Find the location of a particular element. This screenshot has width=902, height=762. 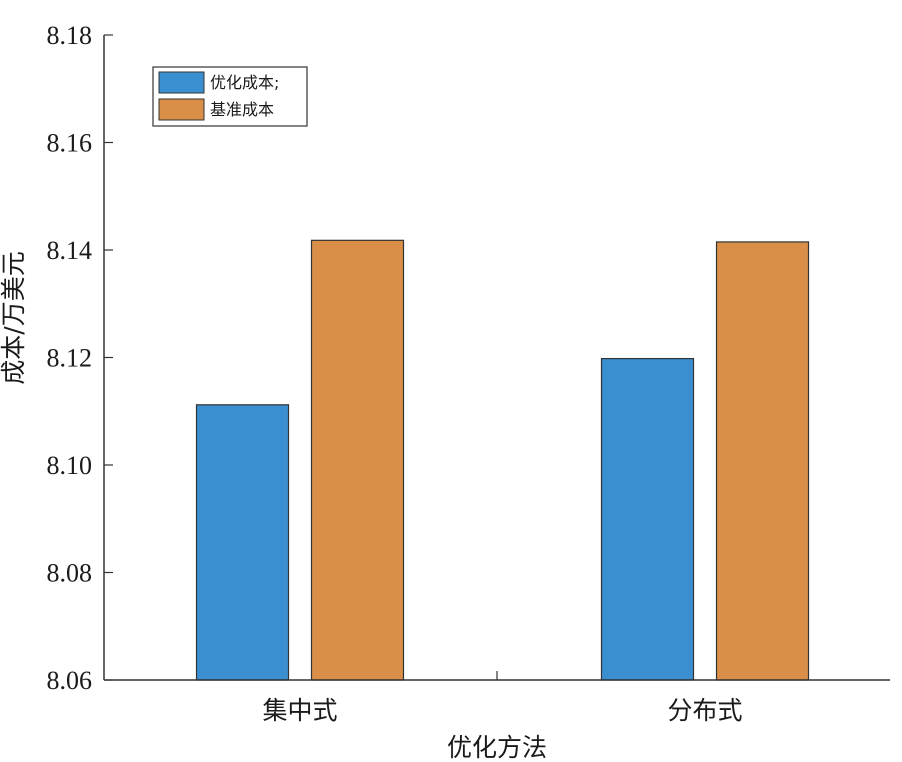

legend: 优化成本; 基准成本 is located at coordinates (230, 96).